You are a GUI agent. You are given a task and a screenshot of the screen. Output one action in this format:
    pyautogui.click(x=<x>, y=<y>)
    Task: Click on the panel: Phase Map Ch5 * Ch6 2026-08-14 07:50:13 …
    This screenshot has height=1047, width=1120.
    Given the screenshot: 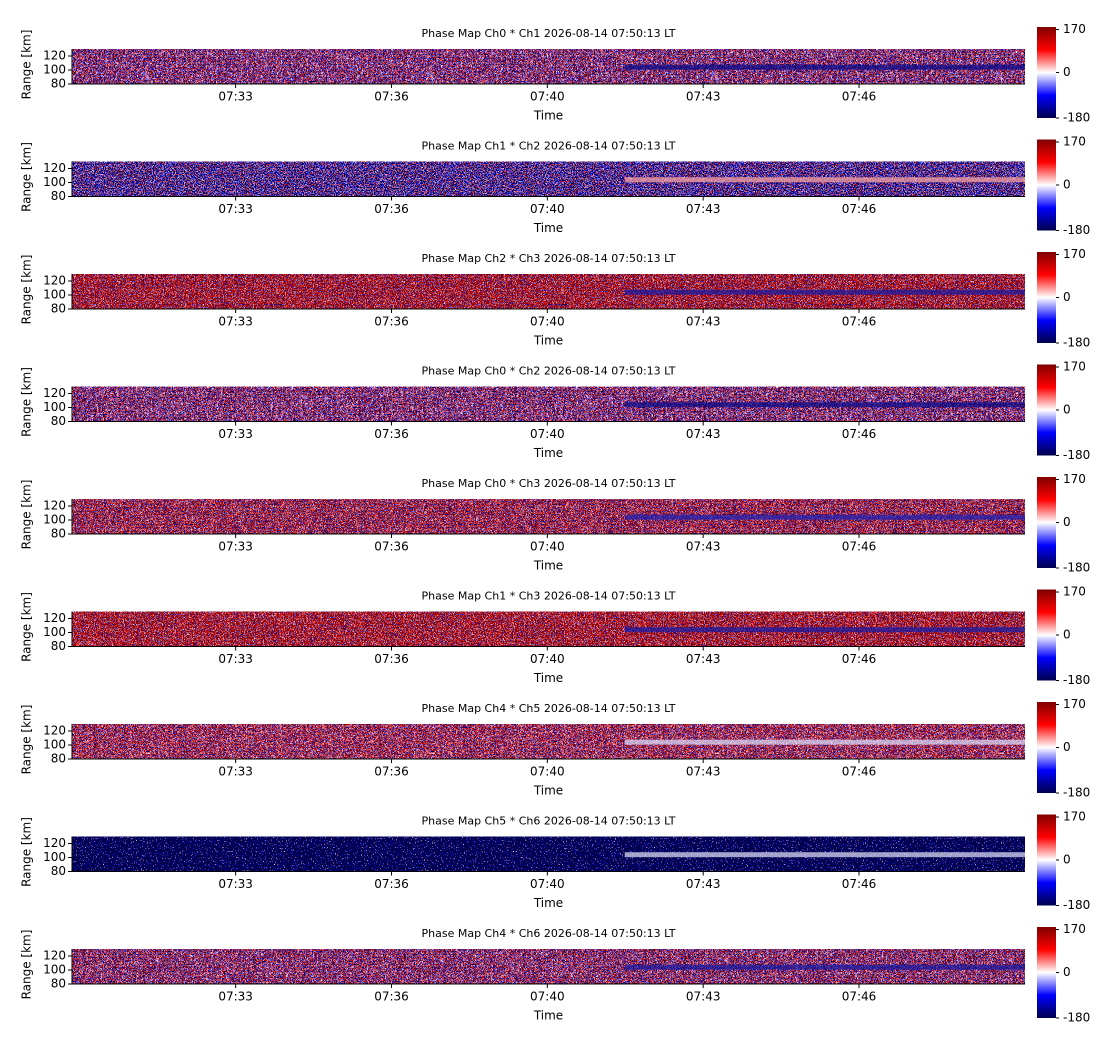 What is the action you would take?
    pyautogui.click(x=555, y=861)
    